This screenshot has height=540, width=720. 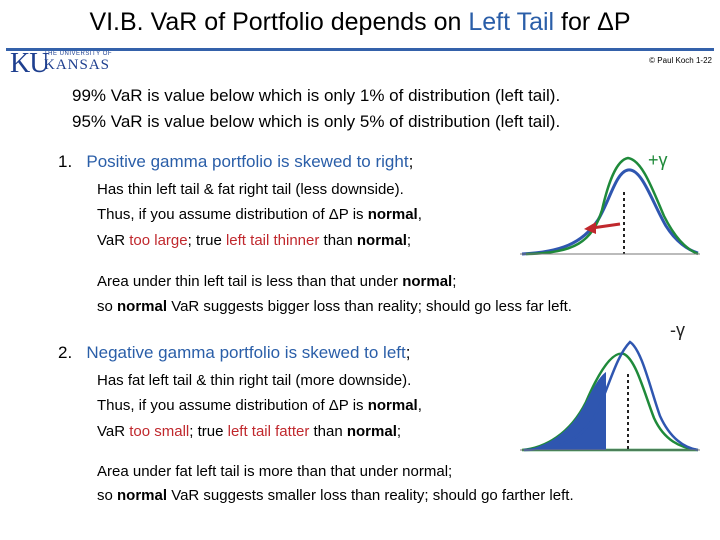 I want to click on section1-title-end: ;, so click(x=411, y=161).